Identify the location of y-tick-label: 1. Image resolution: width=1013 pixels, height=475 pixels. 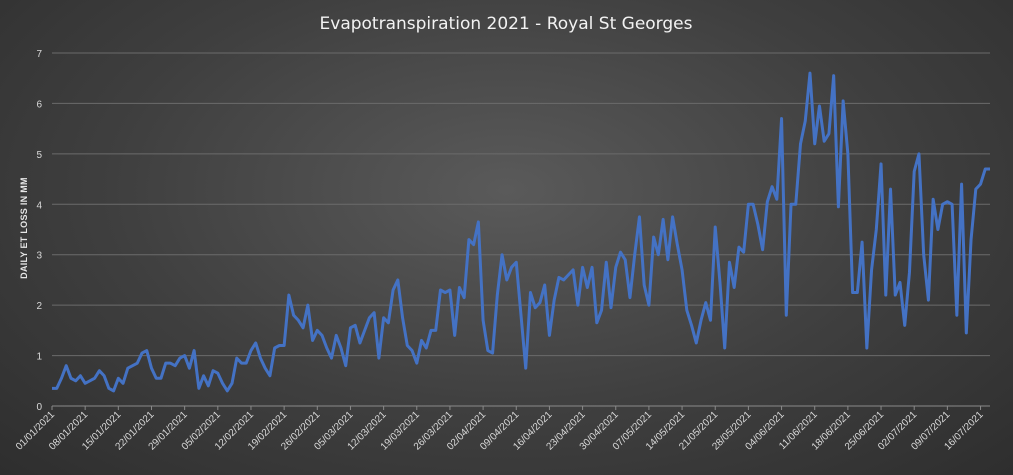
(39, 357).